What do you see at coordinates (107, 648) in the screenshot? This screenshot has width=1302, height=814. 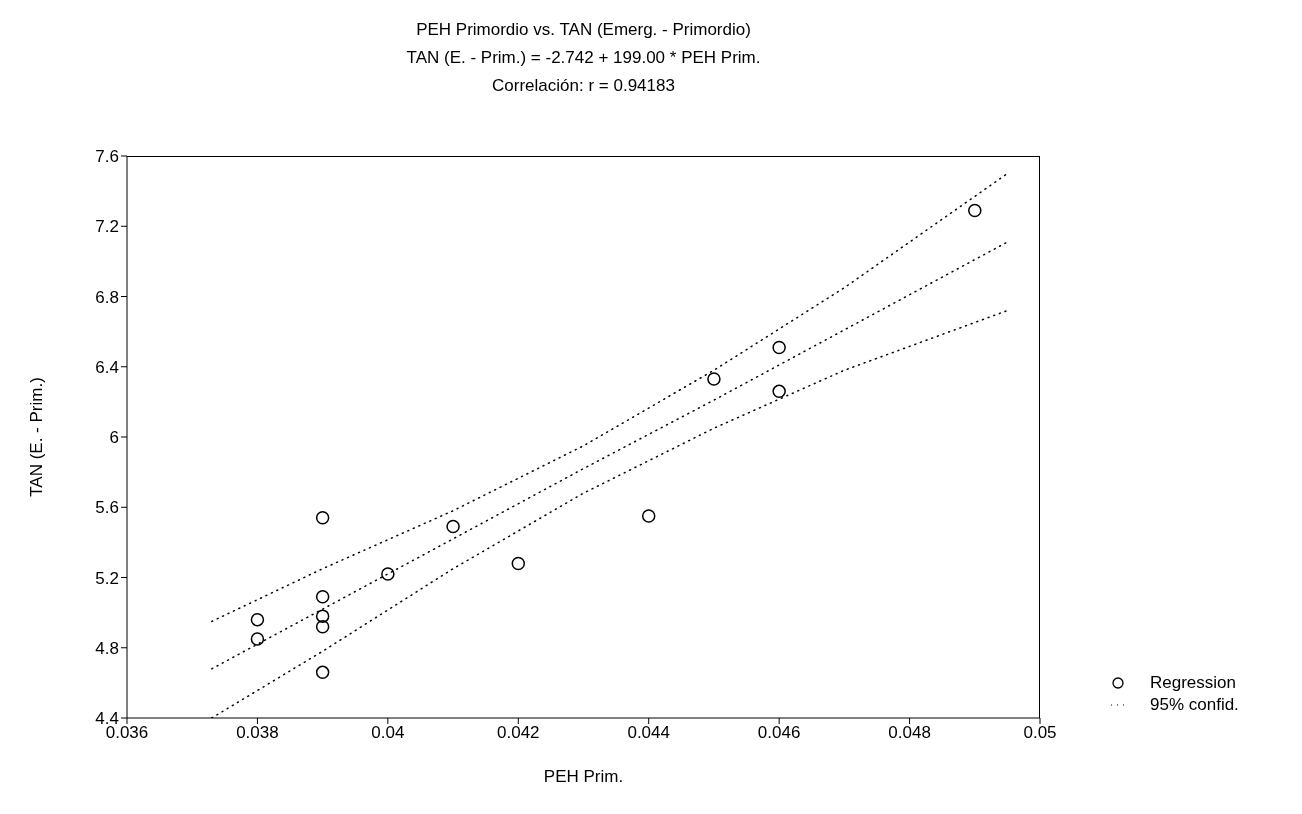 I see `y-tick-label: 4.8` at bounding box center [107, 648].